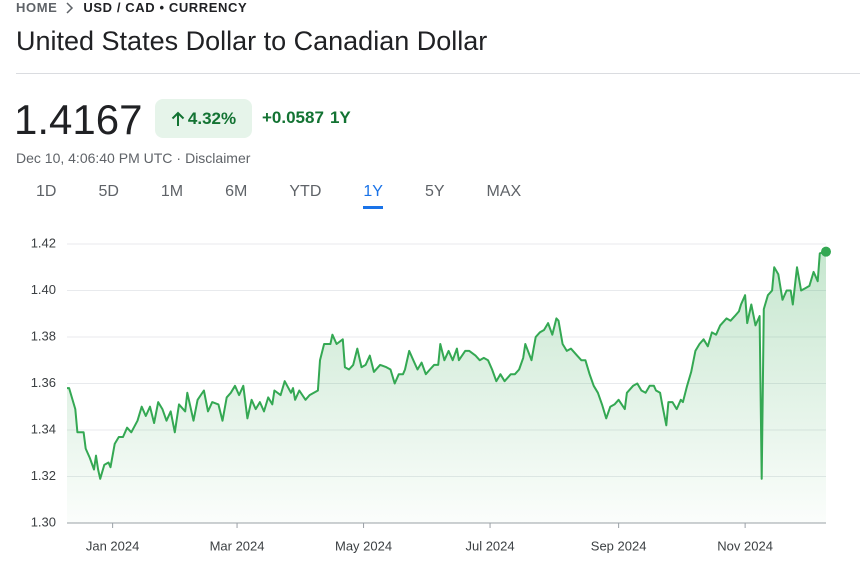  I want to click on change-value: +0.0587, so click(293, 117).